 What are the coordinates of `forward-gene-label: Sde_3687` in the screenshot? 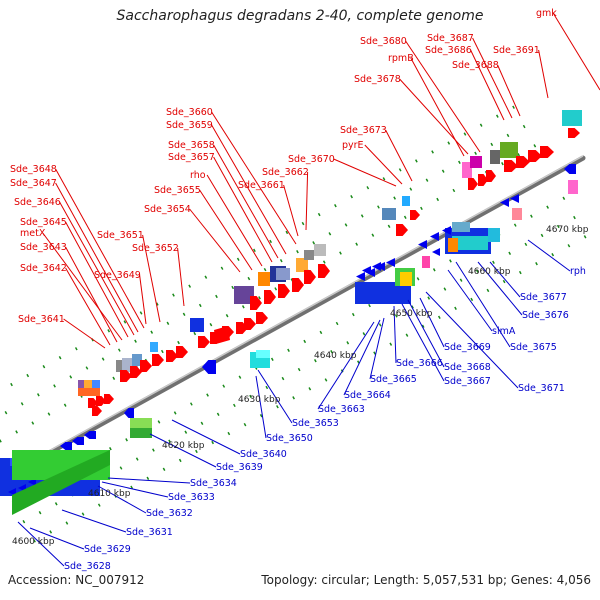 It's located at (450, 38).